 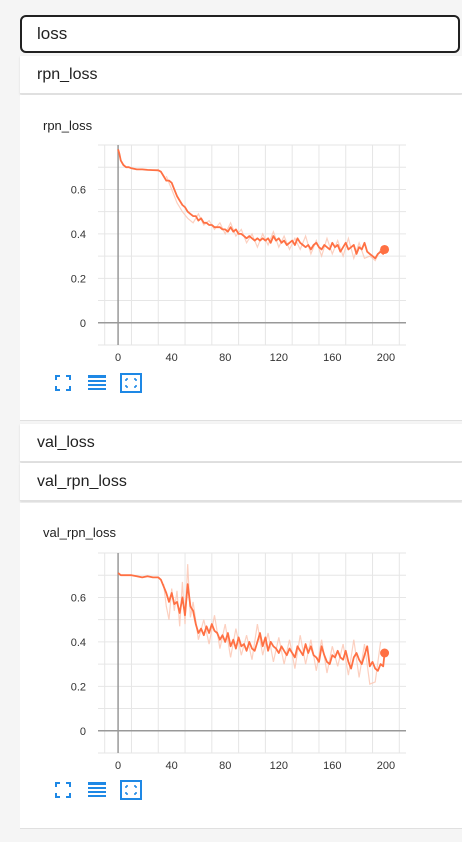 I want to click on search-input, so click(x=240, y=34).